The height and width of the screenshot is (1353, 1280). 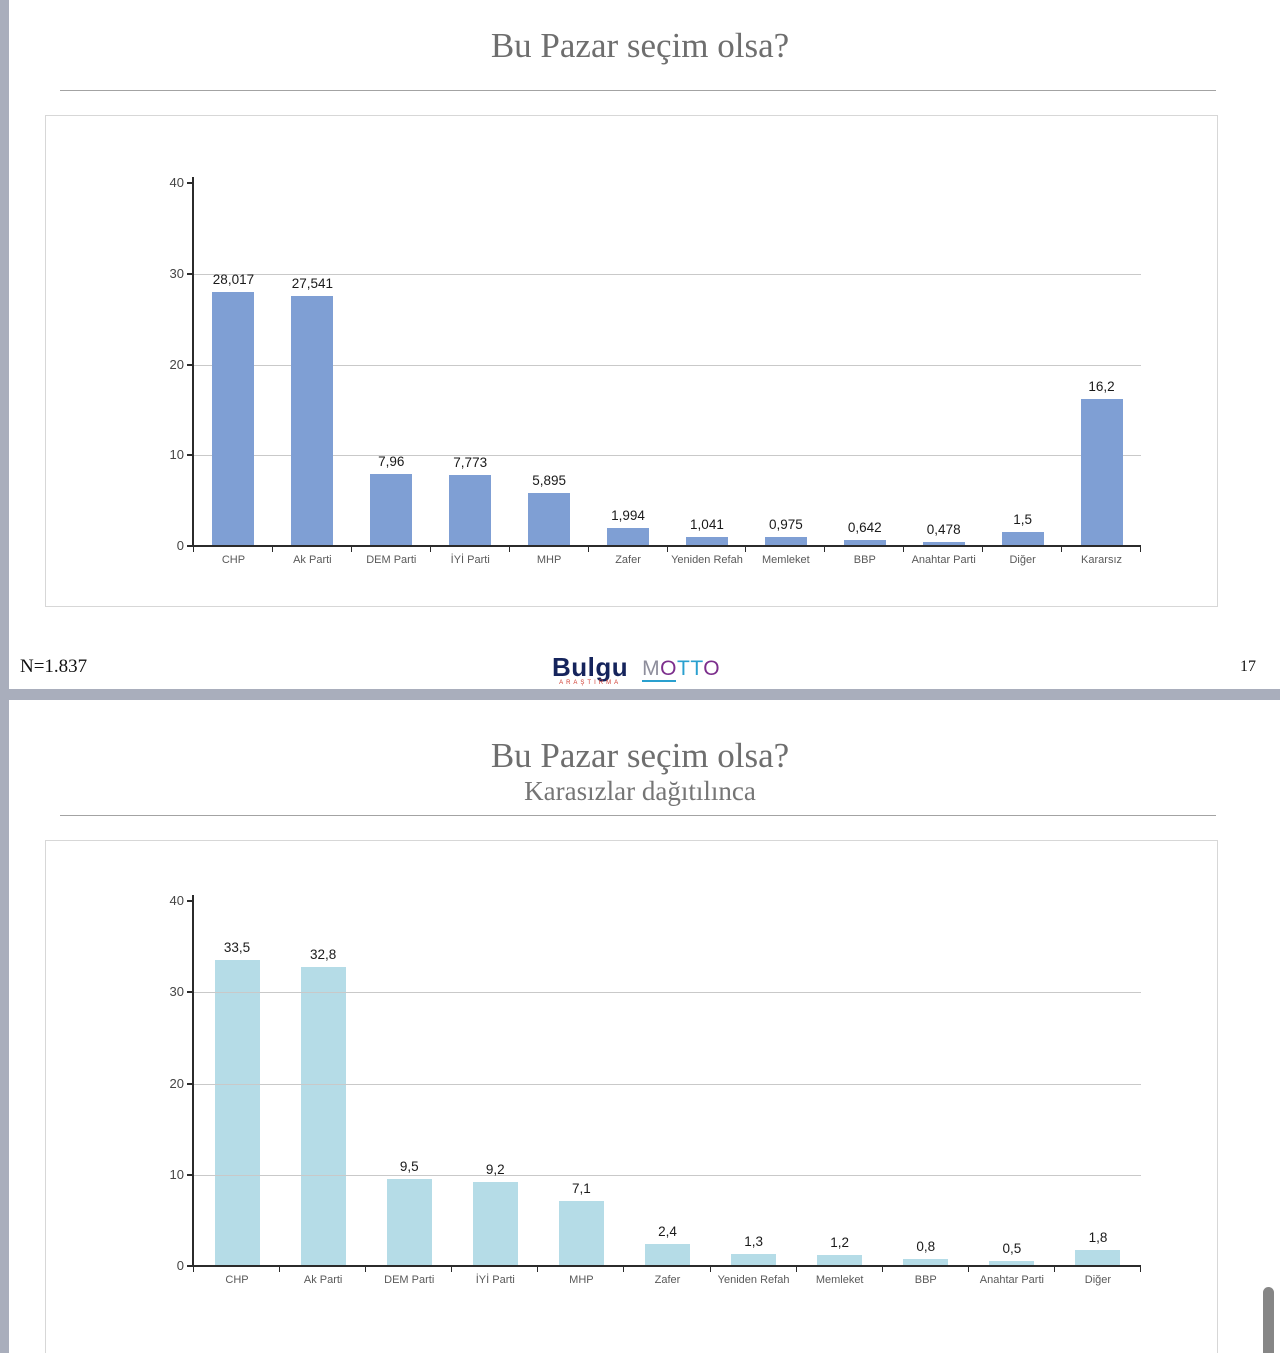 What do you see at coordinates (1023, 520) in the screenshot?
I see `bar-value-label: 1,5` at bounding box center [1023, 520].